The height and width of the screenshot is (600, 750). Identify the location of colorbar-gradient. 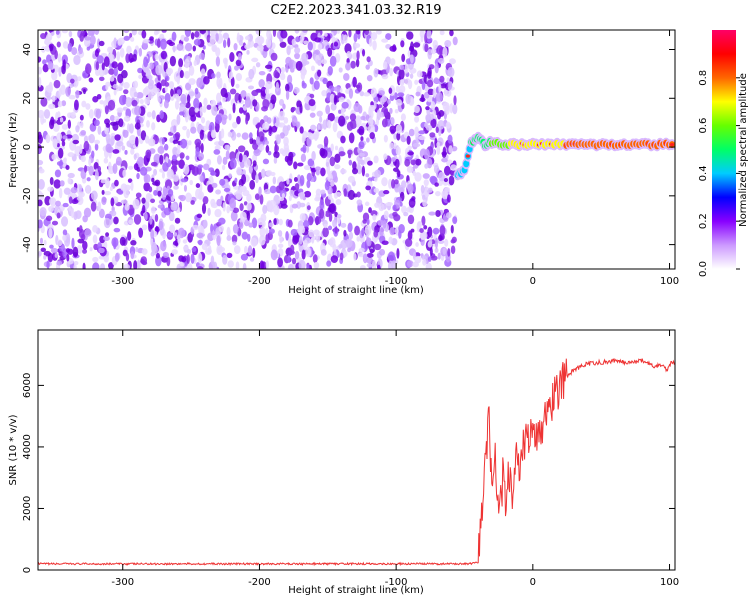
(724, 149).